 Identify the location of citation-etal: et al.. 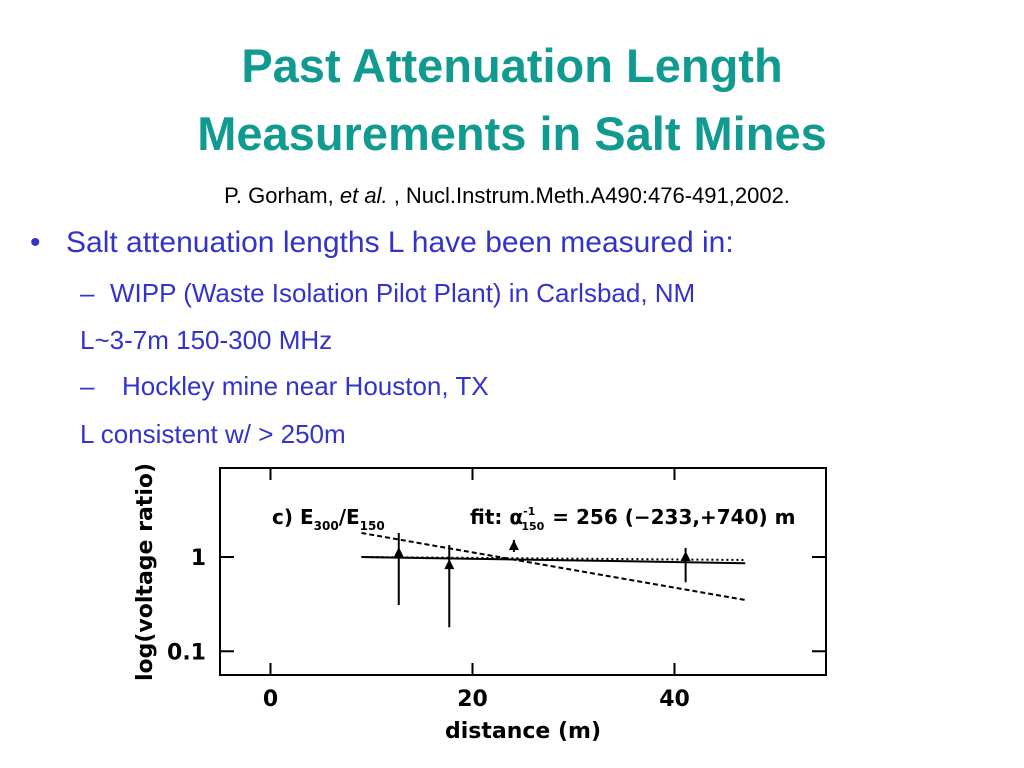
(364, 195).